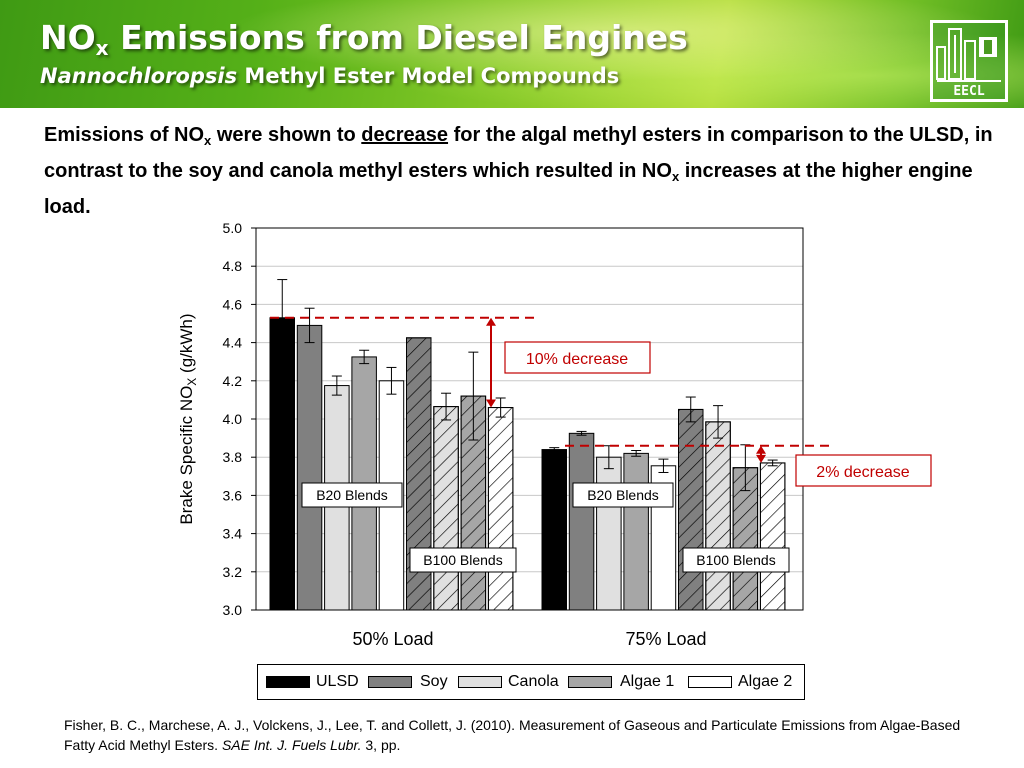 The image size is (1024, 768). I want to click on bar-canola-b20, so click(609, 533).